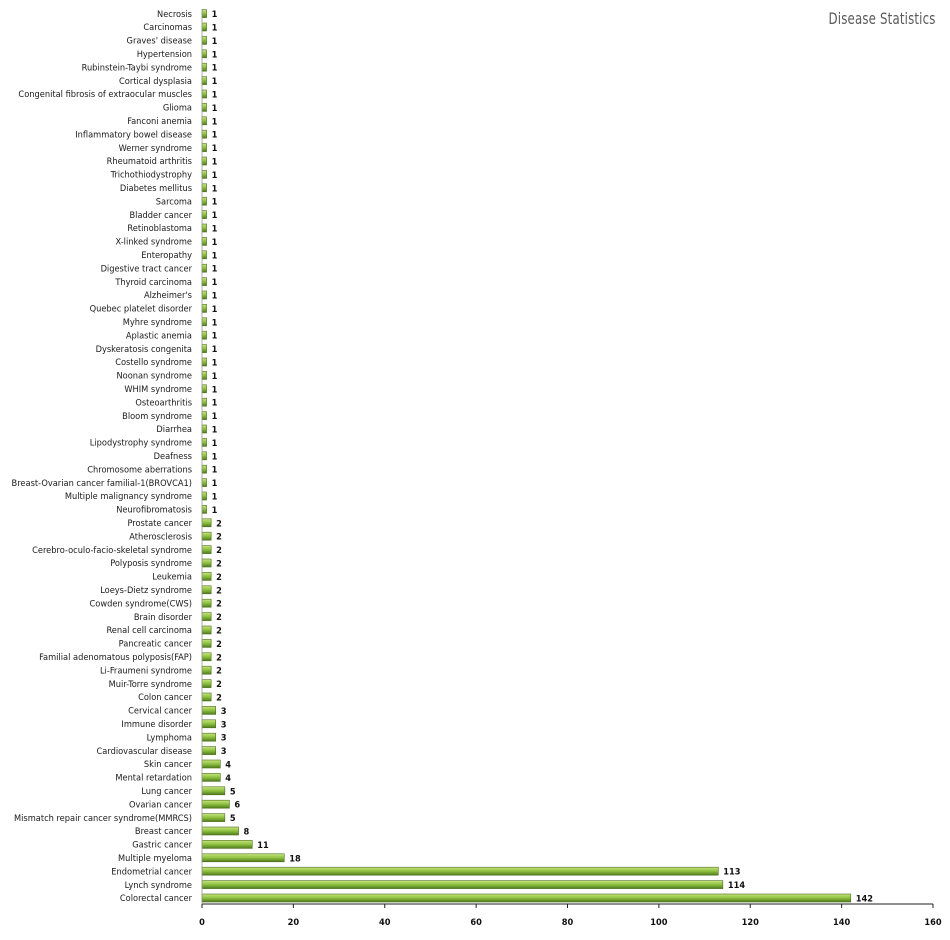  Describe the element at coordinates (882, 18) in the screenshot. I see `chart-title: Disease Statistics` at that location.